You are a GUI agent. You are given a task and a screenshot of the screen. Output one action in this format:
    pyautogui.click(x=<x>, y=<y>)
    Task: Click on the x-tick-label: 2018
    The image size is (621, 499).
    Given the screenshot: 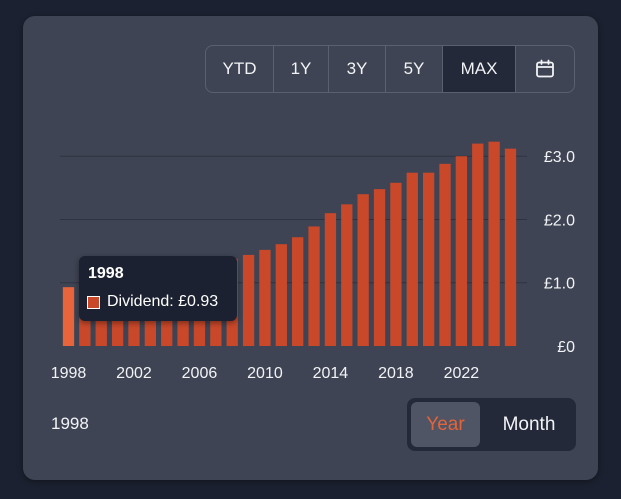 What is the action you would take?
    pyautogui.click(x=396, y=373)
    